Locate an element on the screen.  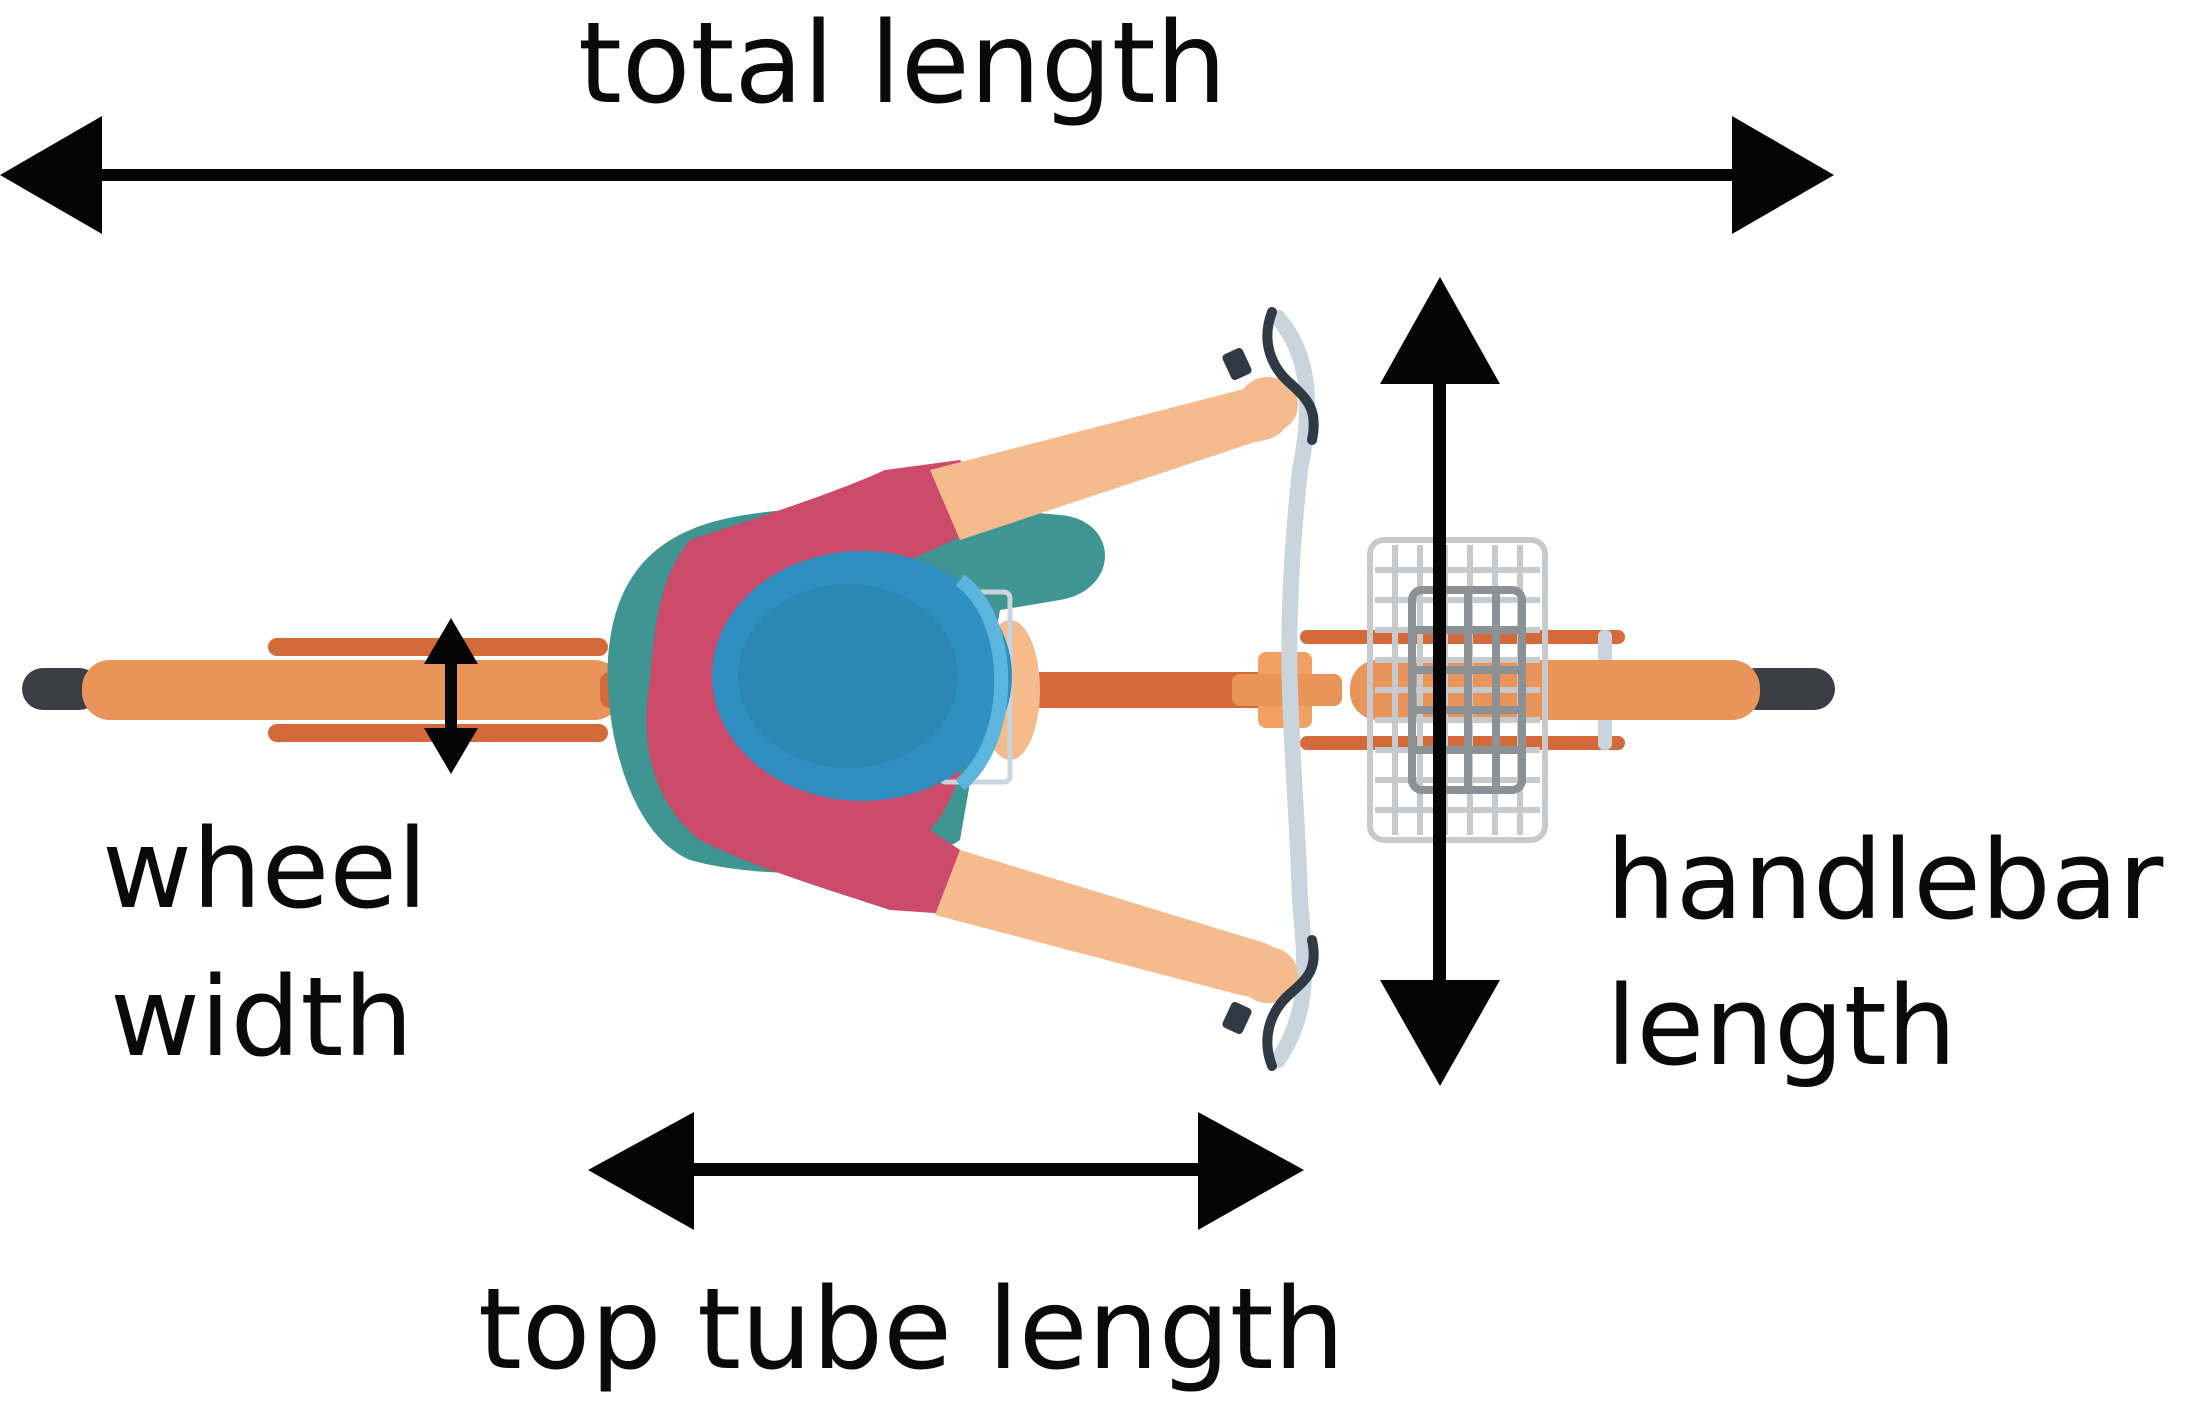
top-tube-length-arrow is located at coordinates (946, 1171).